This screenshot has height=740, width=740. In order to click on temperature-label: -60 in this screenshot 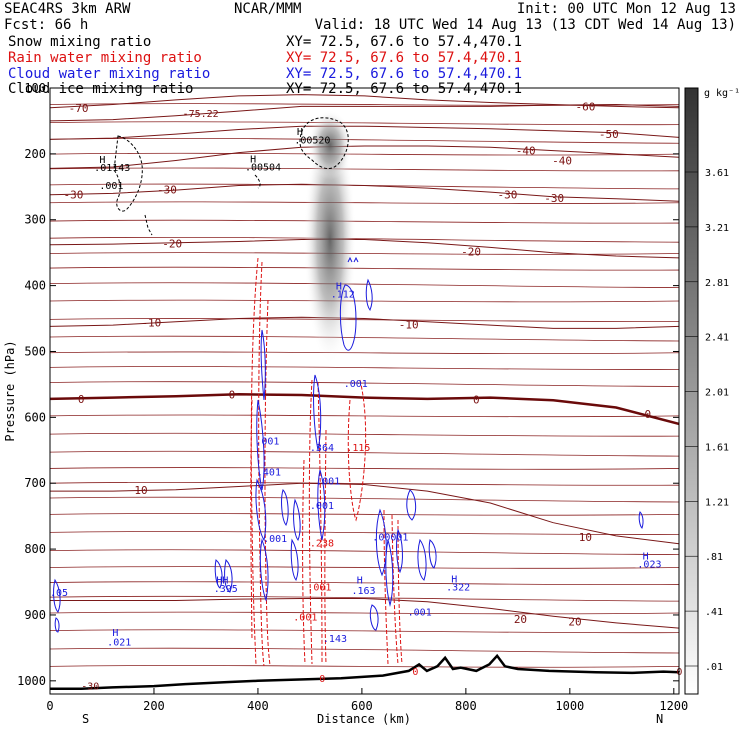, I will do `click(585, 106)`.